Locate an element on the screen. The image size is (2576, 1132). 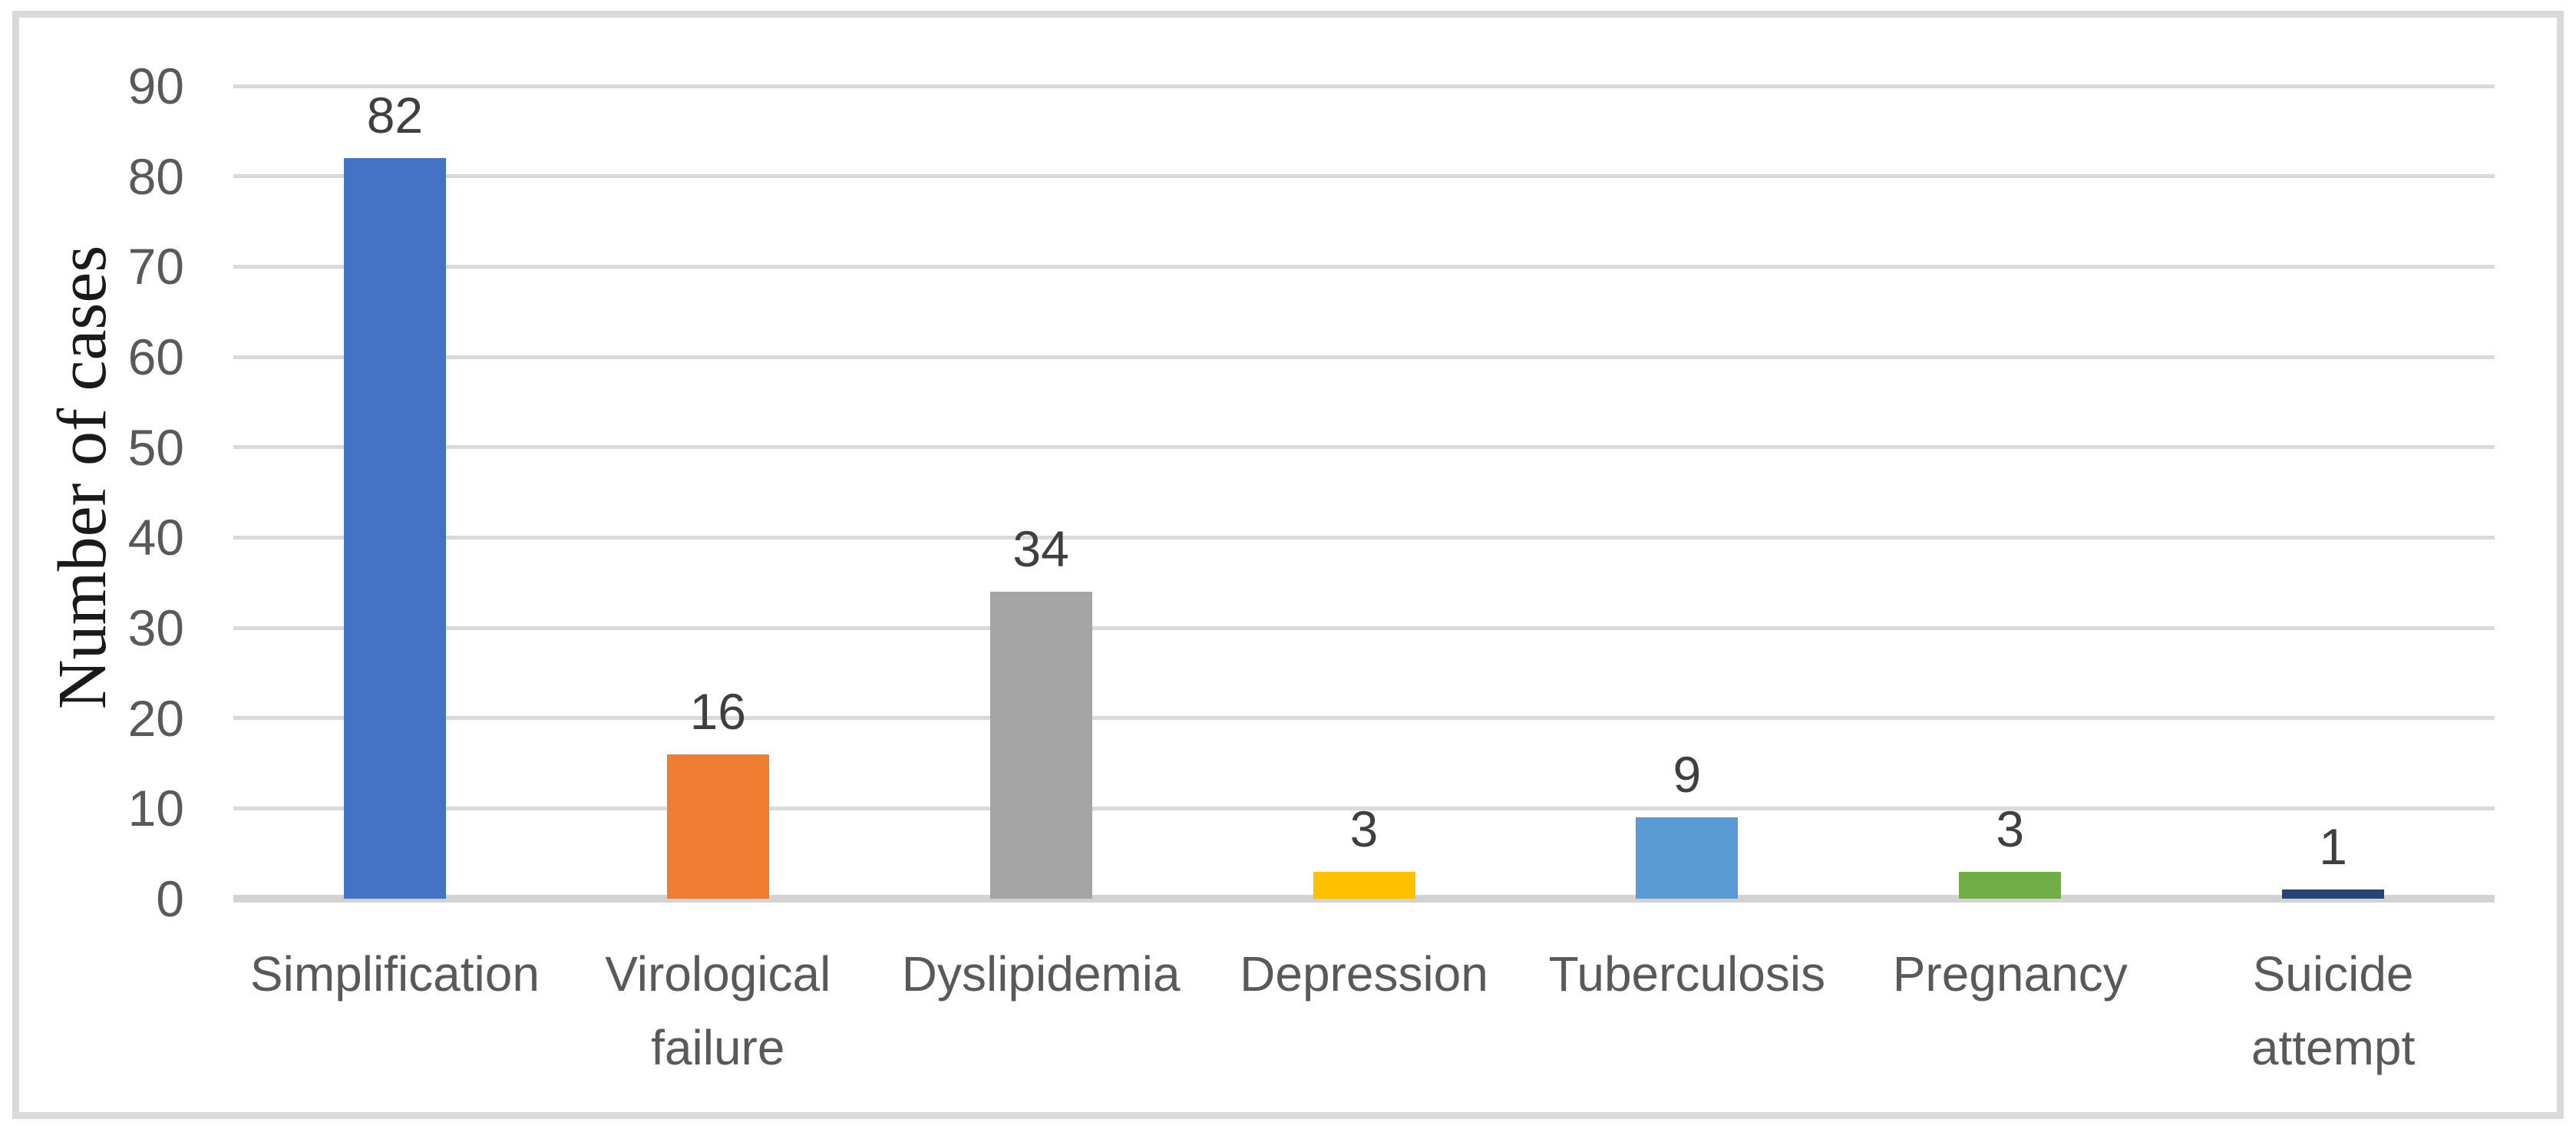
y-tick-label-40: 40 is located at coordinates (155, 537).